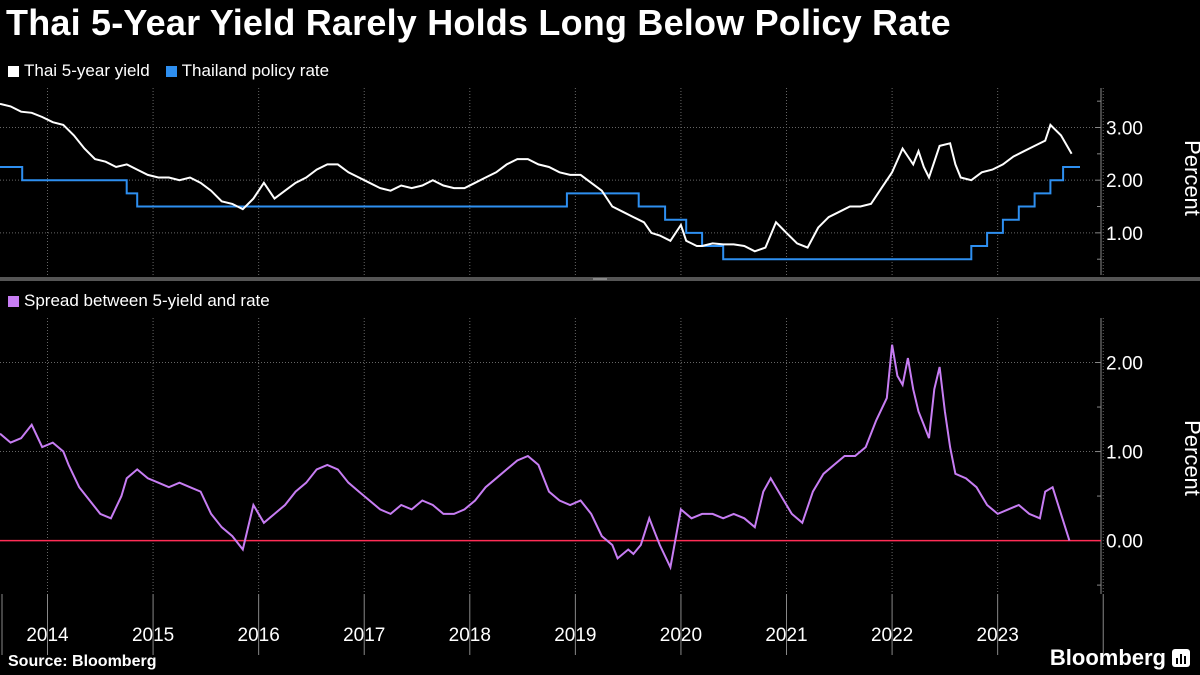  What do you see at coordinates (153, 635) in the screenshot?
I see `x-tick-label: 2015` at bounding box center [153, 635].